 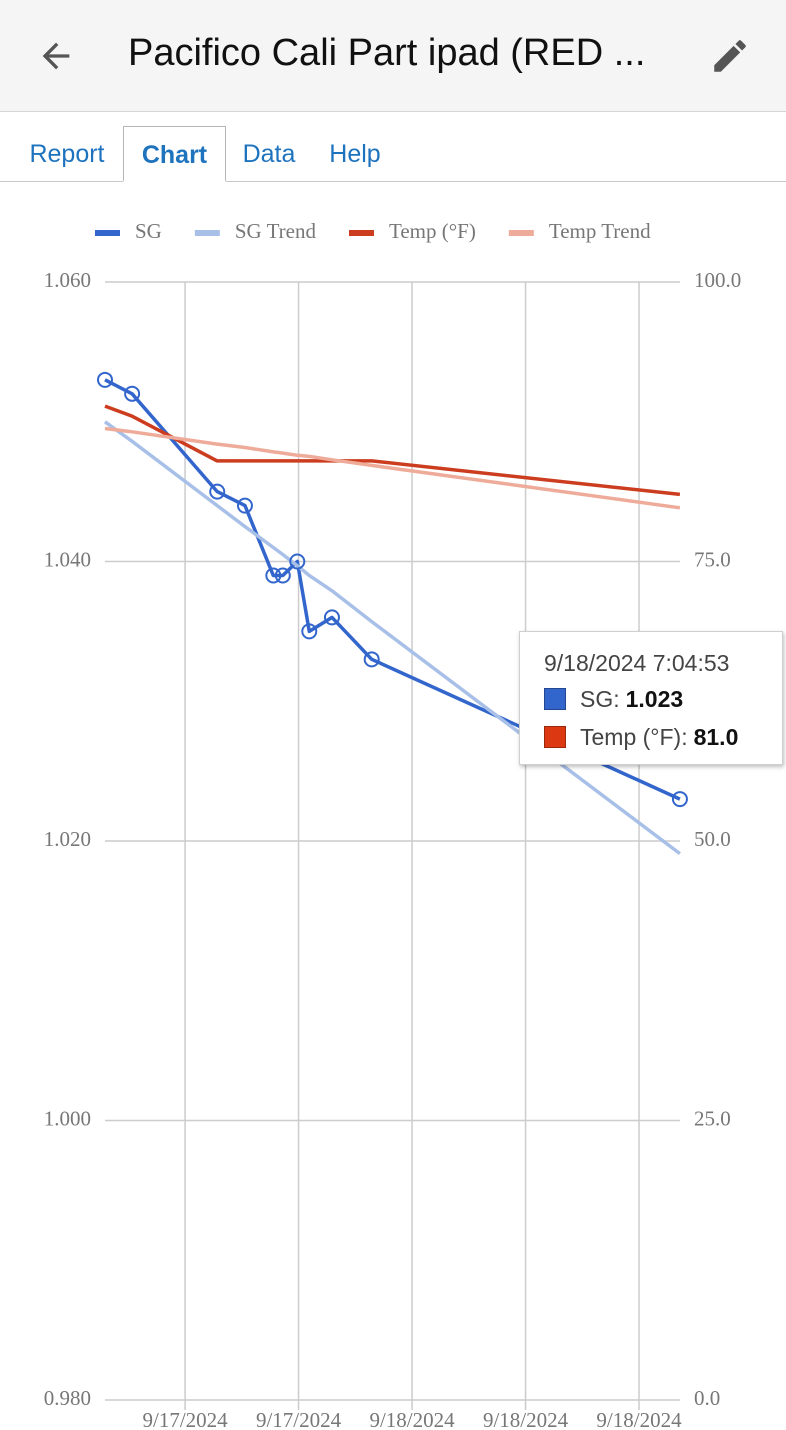 What do you see at coordinates (276, 231) in the screenshot?
I see `legend-label: SG Trend` at bounding box center [276, 231].